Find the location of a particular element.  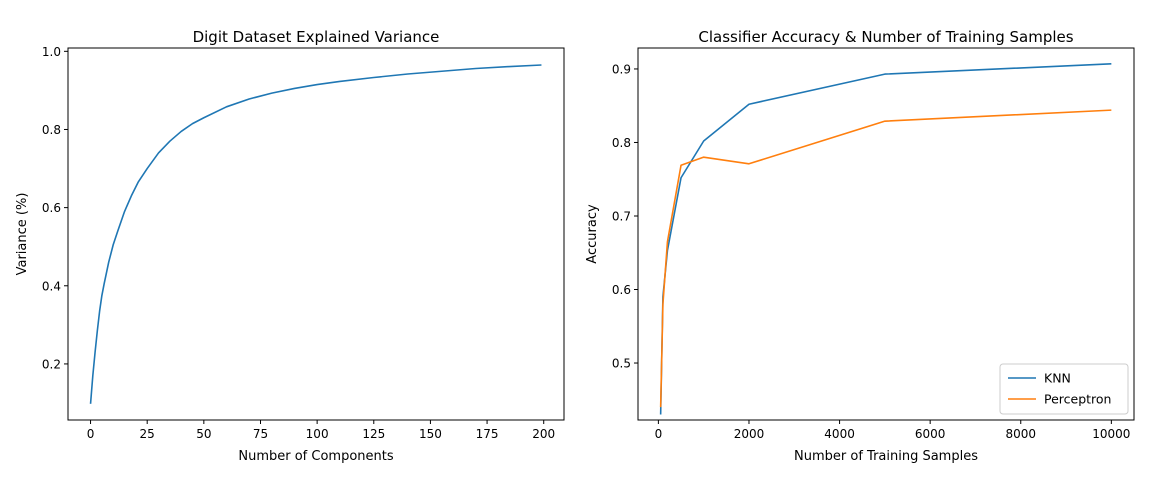

legend-box is located at coordinates (1064, 389).